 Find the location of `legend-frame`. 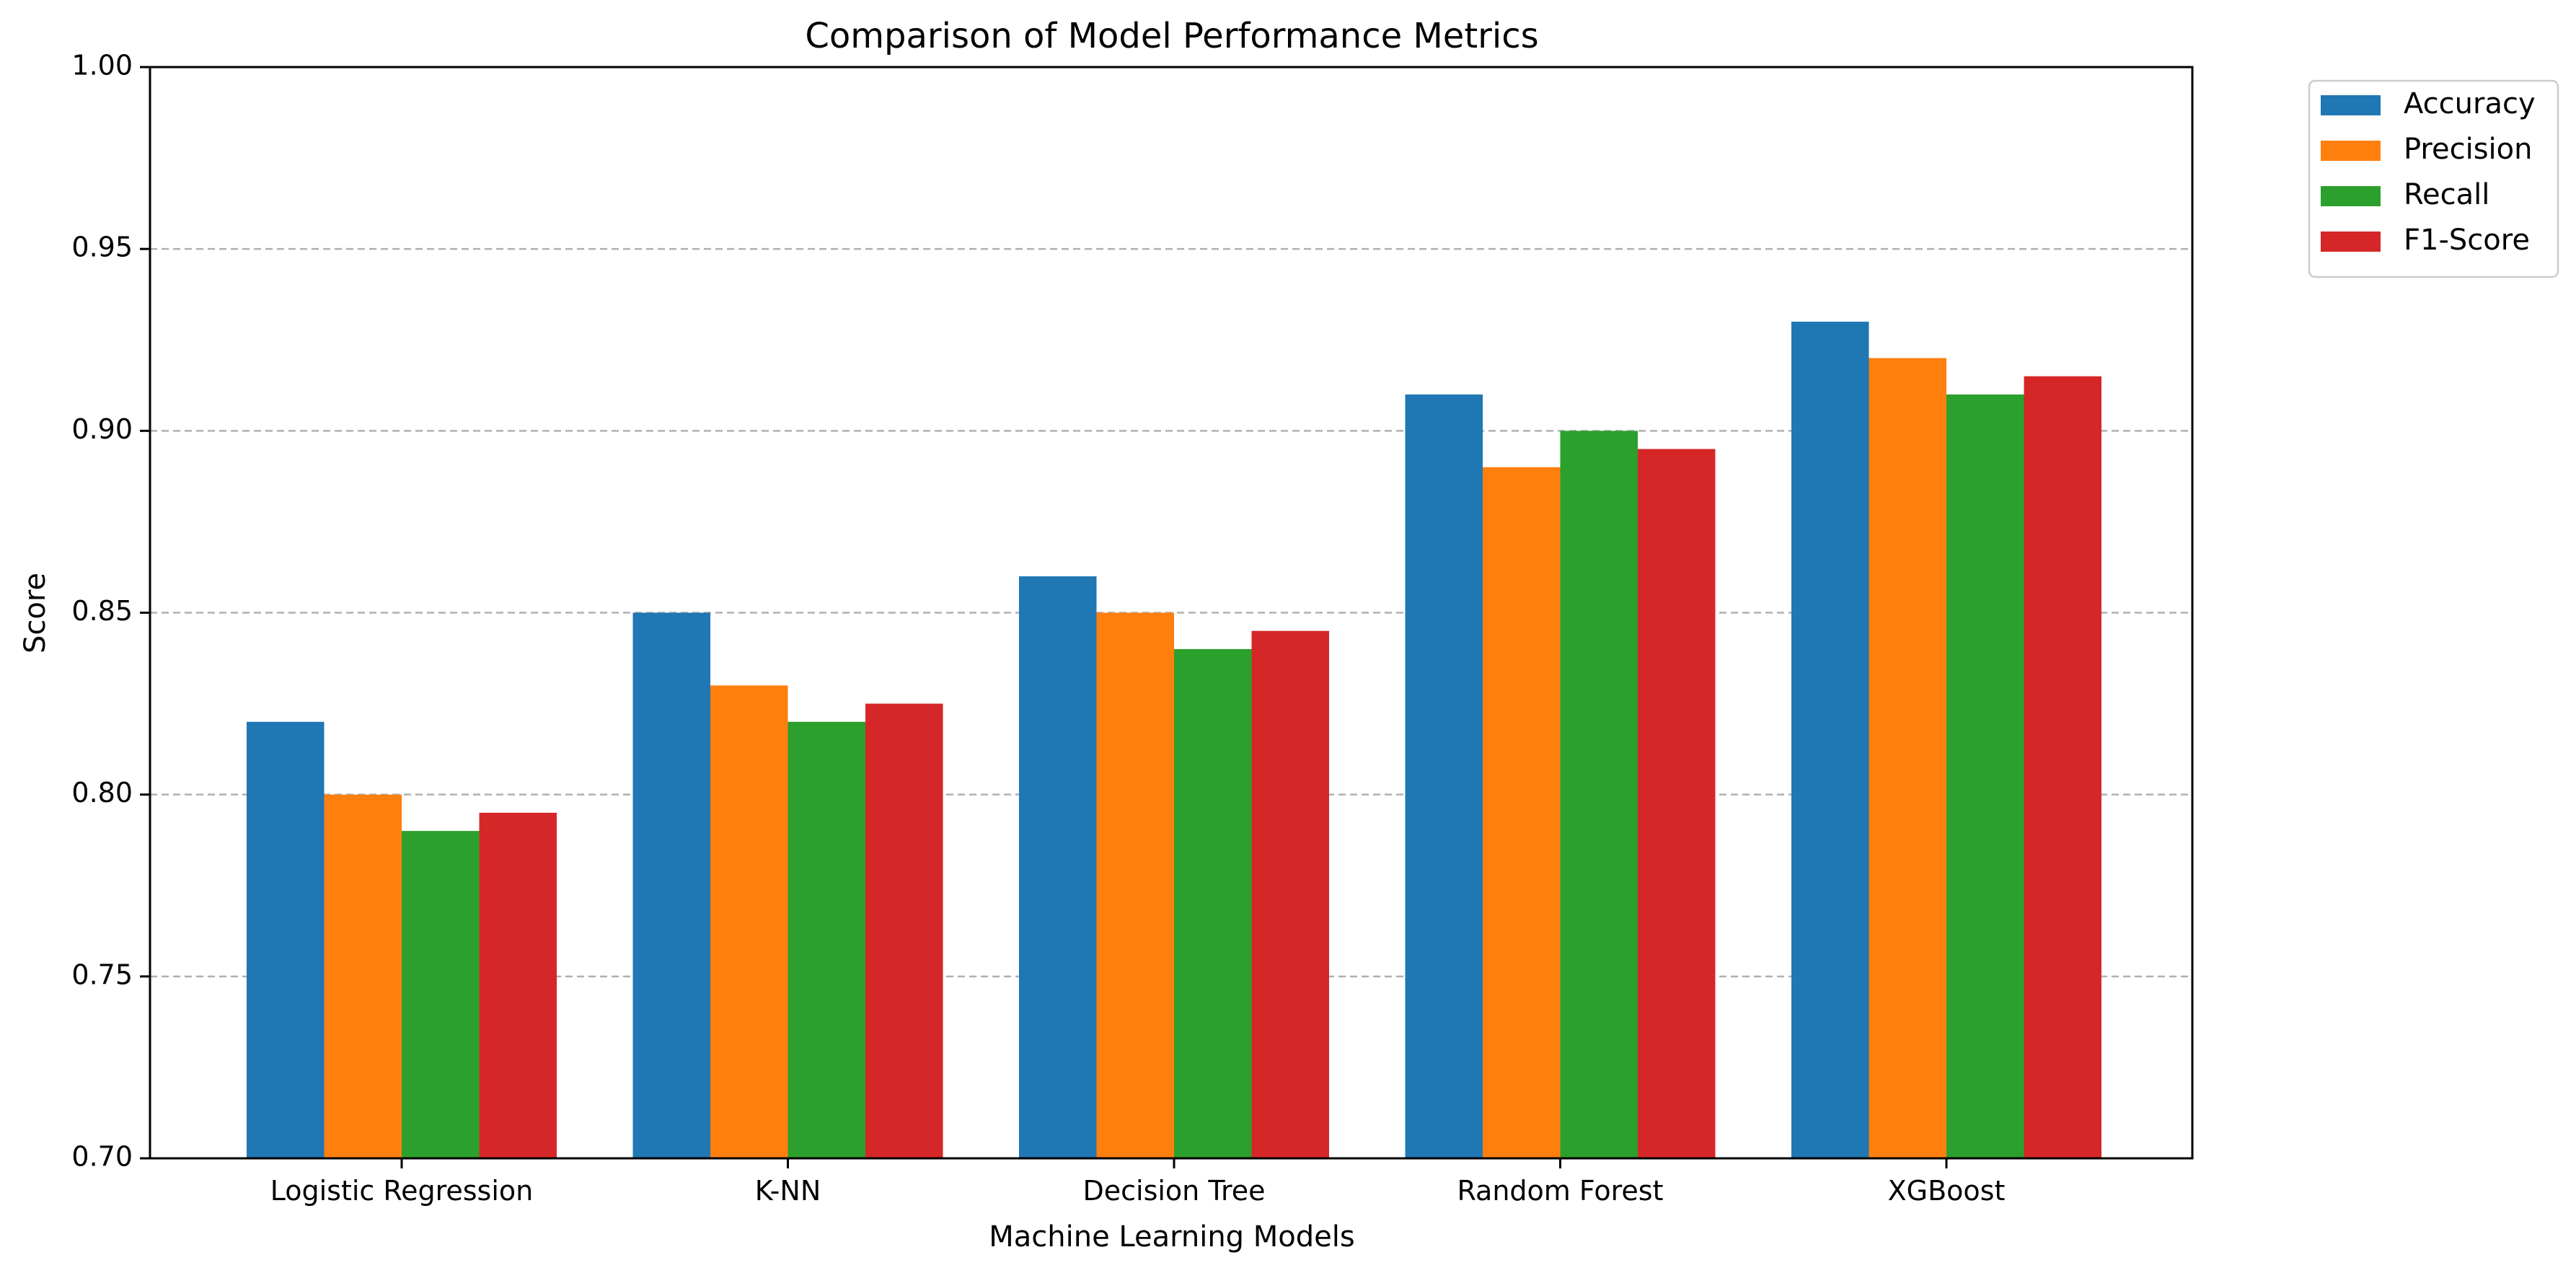

legend-frame is located at coordinates (2433, 178).